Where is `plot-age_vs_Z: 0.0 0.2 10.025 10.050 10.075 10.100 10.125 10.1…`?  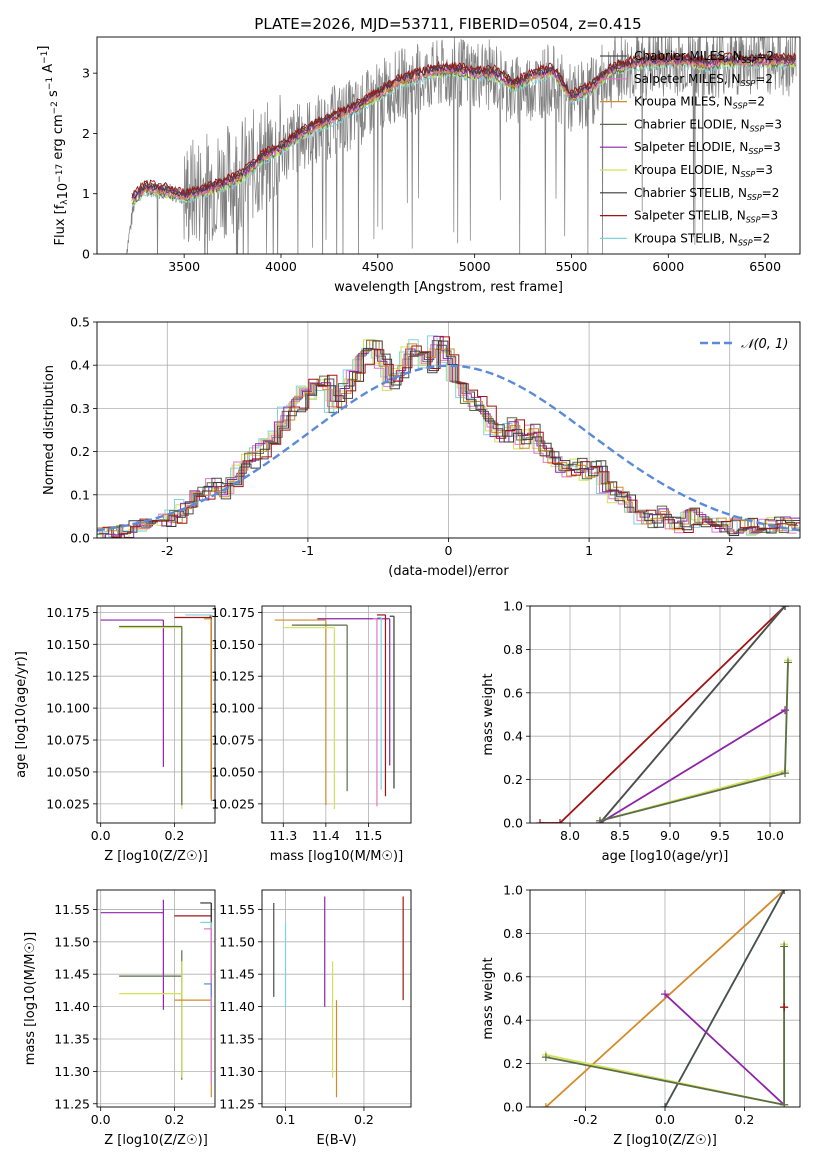
plot-age_vs_Z: 0.0 0.2 10.025 10.050 10.075 10.100 10.125 10.1… is located at coordinates (115, 734).